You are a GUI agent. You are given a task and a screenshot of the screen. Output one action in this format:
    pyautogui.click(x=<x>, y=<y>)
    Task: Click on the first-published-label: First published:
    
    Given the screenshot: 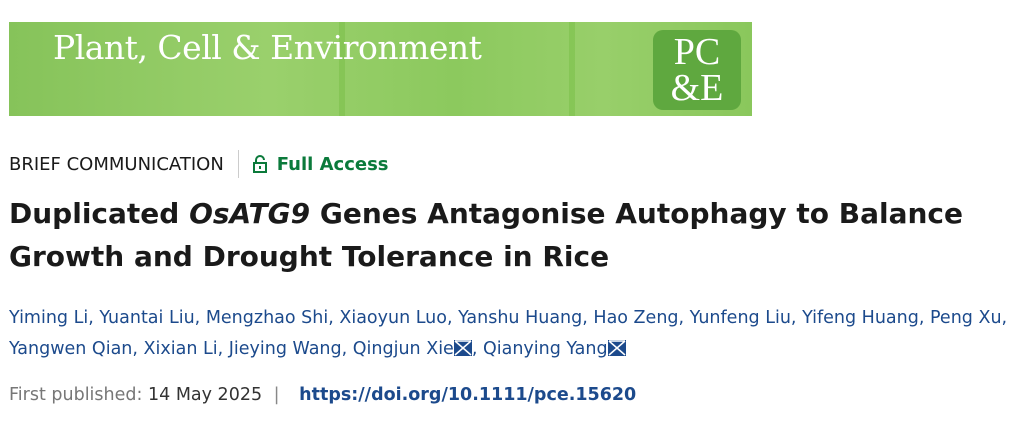 What is the action you would take?
    pyautogui.click(x=76, y=395)
    